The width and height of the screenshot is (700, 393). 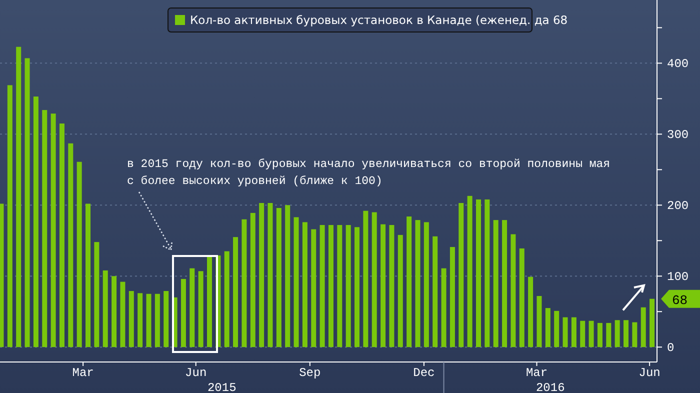 What do you see at coordinates (550, 387) in the screenshot?
I see `text: 2016` at bounding box center [550, 387].